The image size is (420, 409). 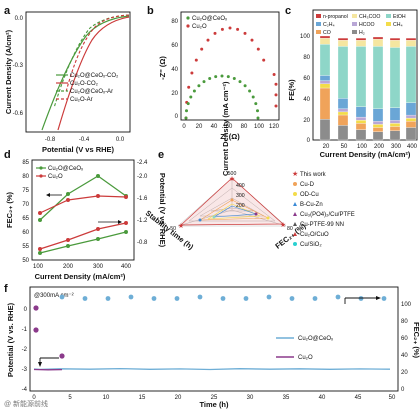 What do you see at coordinates (214, 398) in the screenshot?
I see `panel-f-xticks: 0 5 10 15 20 25 30 35 40 45 50` at bounding box center [214, 398].